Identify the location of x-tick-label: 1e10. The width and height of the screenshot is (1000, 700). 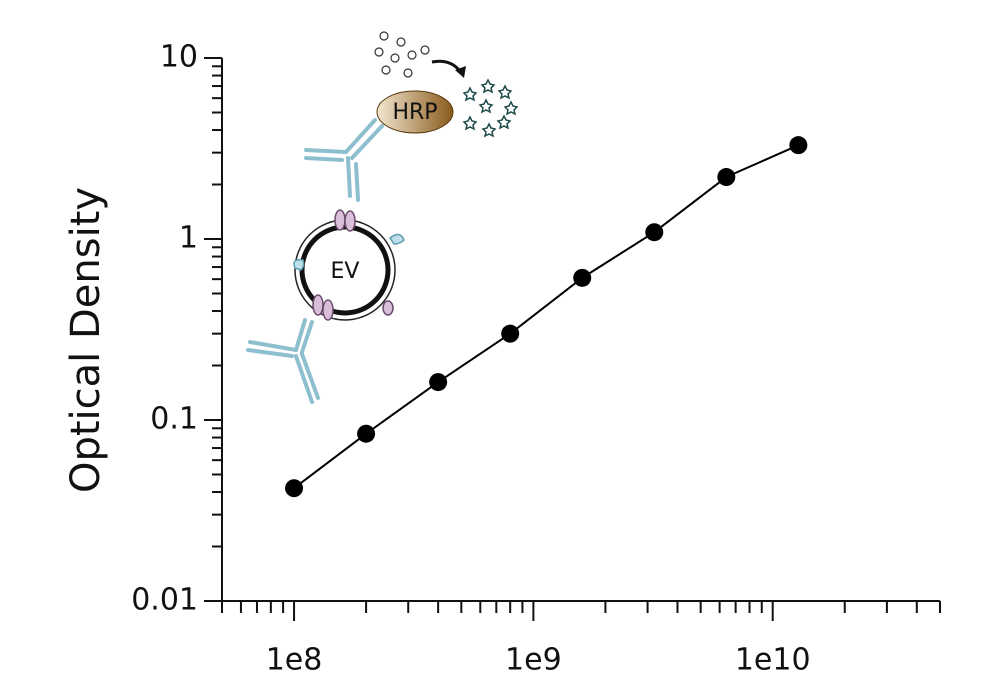
(773, 660).